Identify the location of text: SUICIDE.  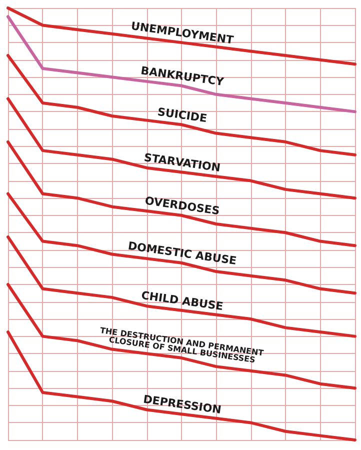
(182, 115).